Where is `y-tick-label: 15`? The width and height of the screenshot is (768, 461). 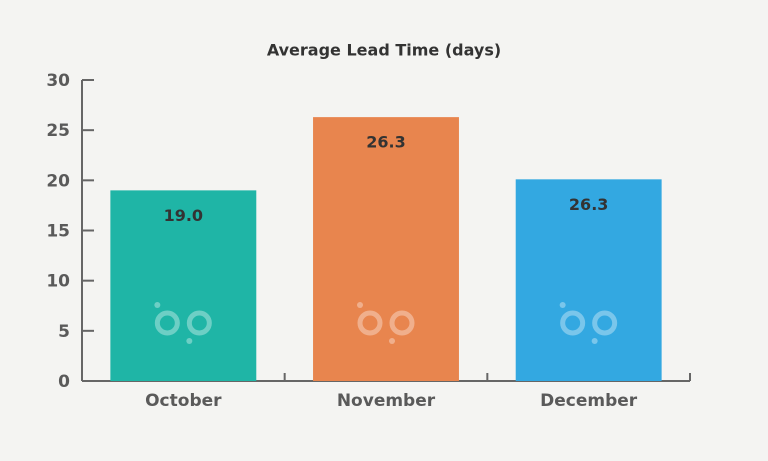
y-tick-label: 15 is located at coordinates (58, 232).